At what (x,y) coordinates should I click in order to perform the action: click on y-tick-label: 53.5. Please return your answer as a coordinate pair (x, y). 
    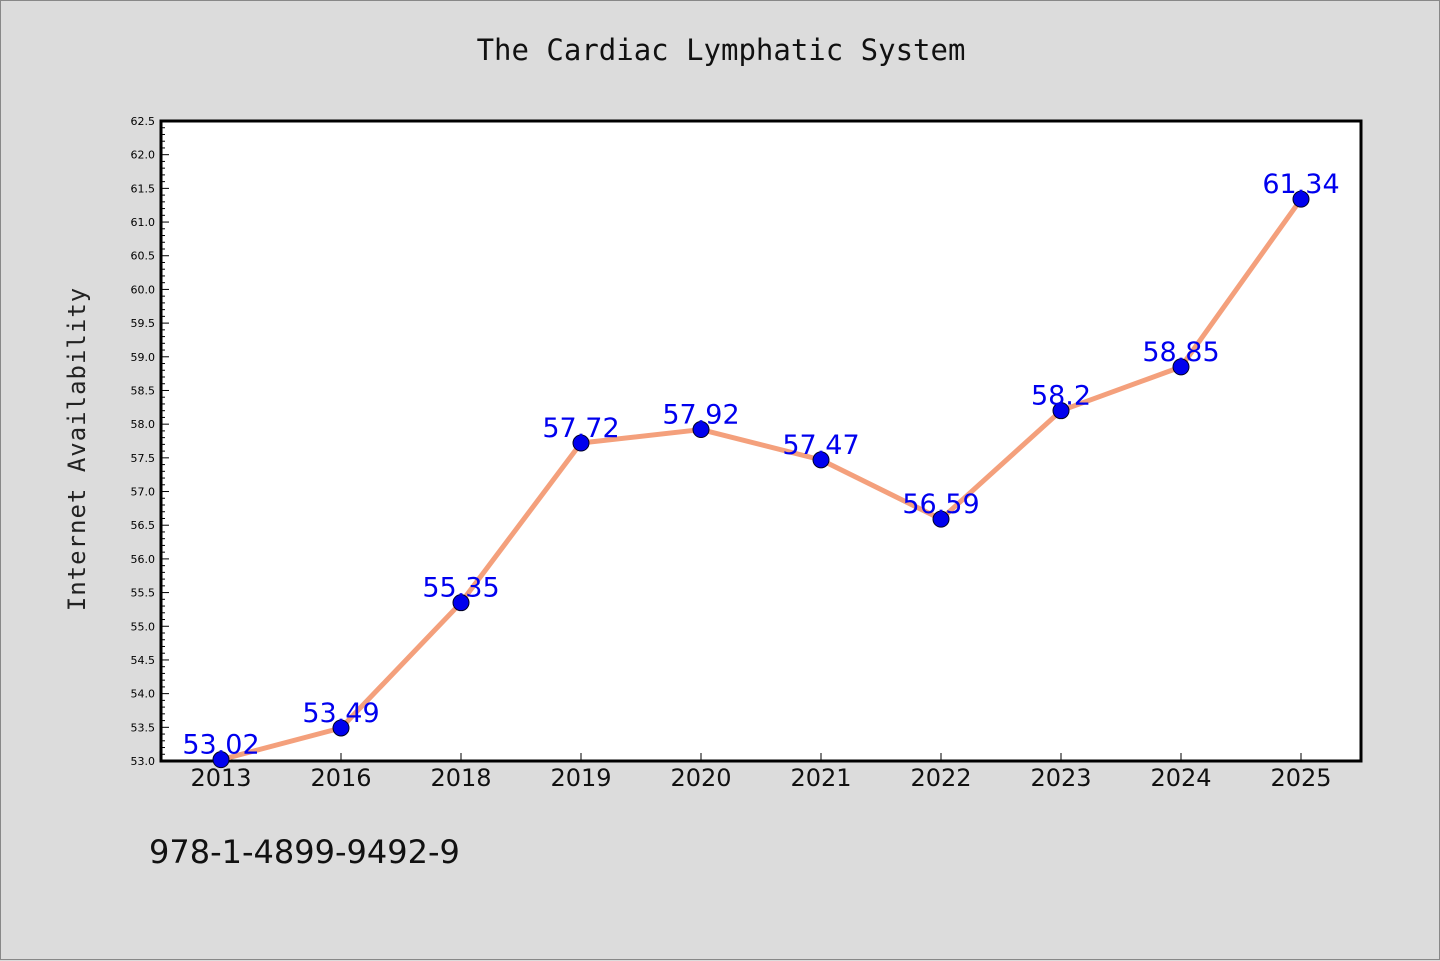
    Looking at the image, I should click on (143, 727).